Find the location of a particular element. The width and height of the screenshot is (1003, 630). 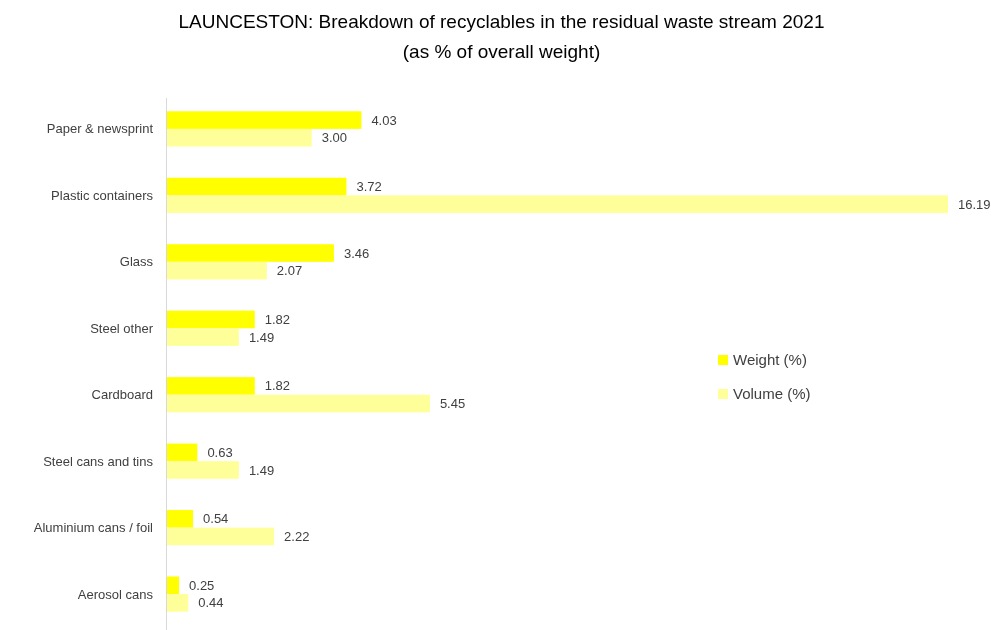

data-label: 2.22 is located at coordinates (297, 536).